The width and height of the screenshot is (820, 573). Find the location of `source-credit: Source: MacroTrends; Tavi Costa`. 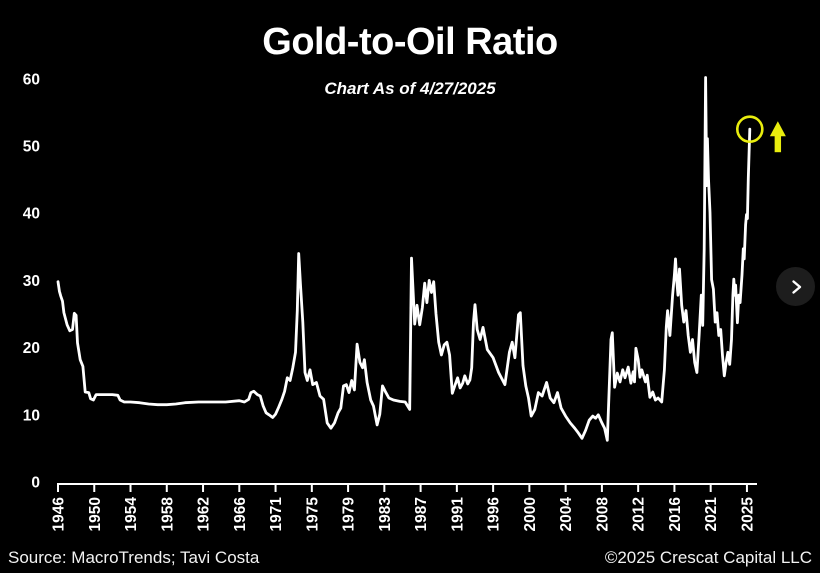

source-credit: Source: MacroTrends; Tavi Costa is located at coordinates (134, 557).